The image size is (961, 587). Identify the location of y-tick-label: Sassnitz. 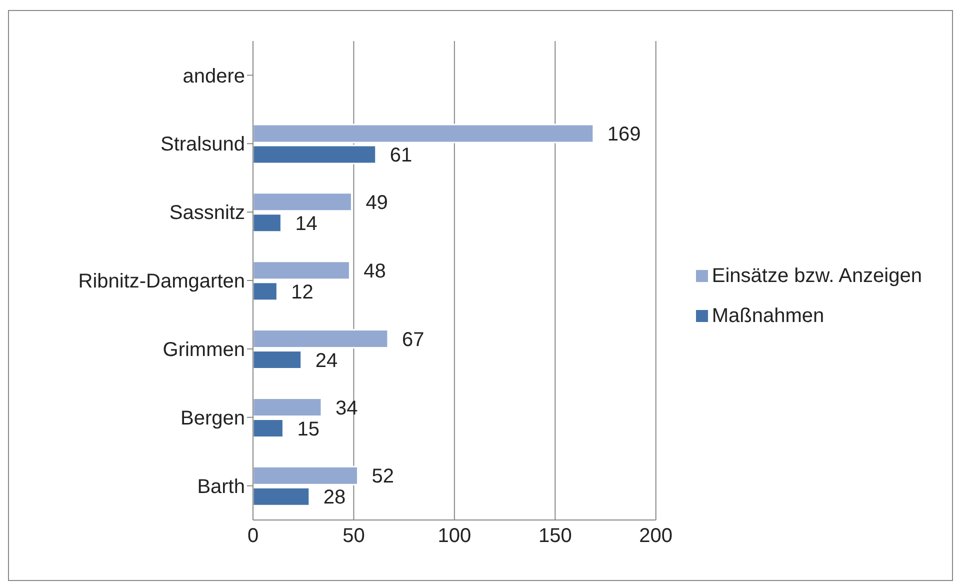
(207, 213).